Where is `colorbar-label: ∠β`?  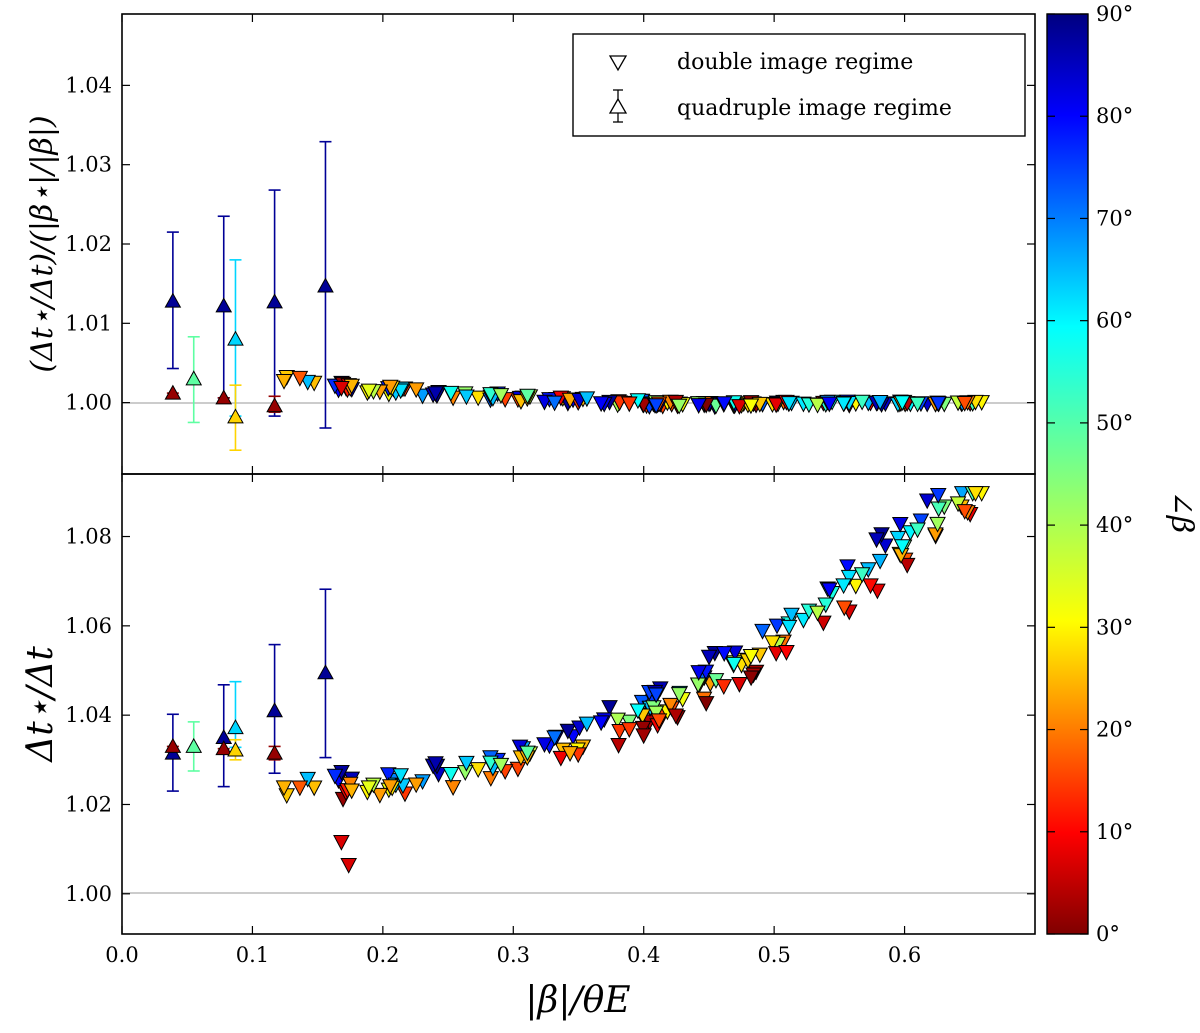 colorbar-label: ∠β is located at coordinates (1181, 512).